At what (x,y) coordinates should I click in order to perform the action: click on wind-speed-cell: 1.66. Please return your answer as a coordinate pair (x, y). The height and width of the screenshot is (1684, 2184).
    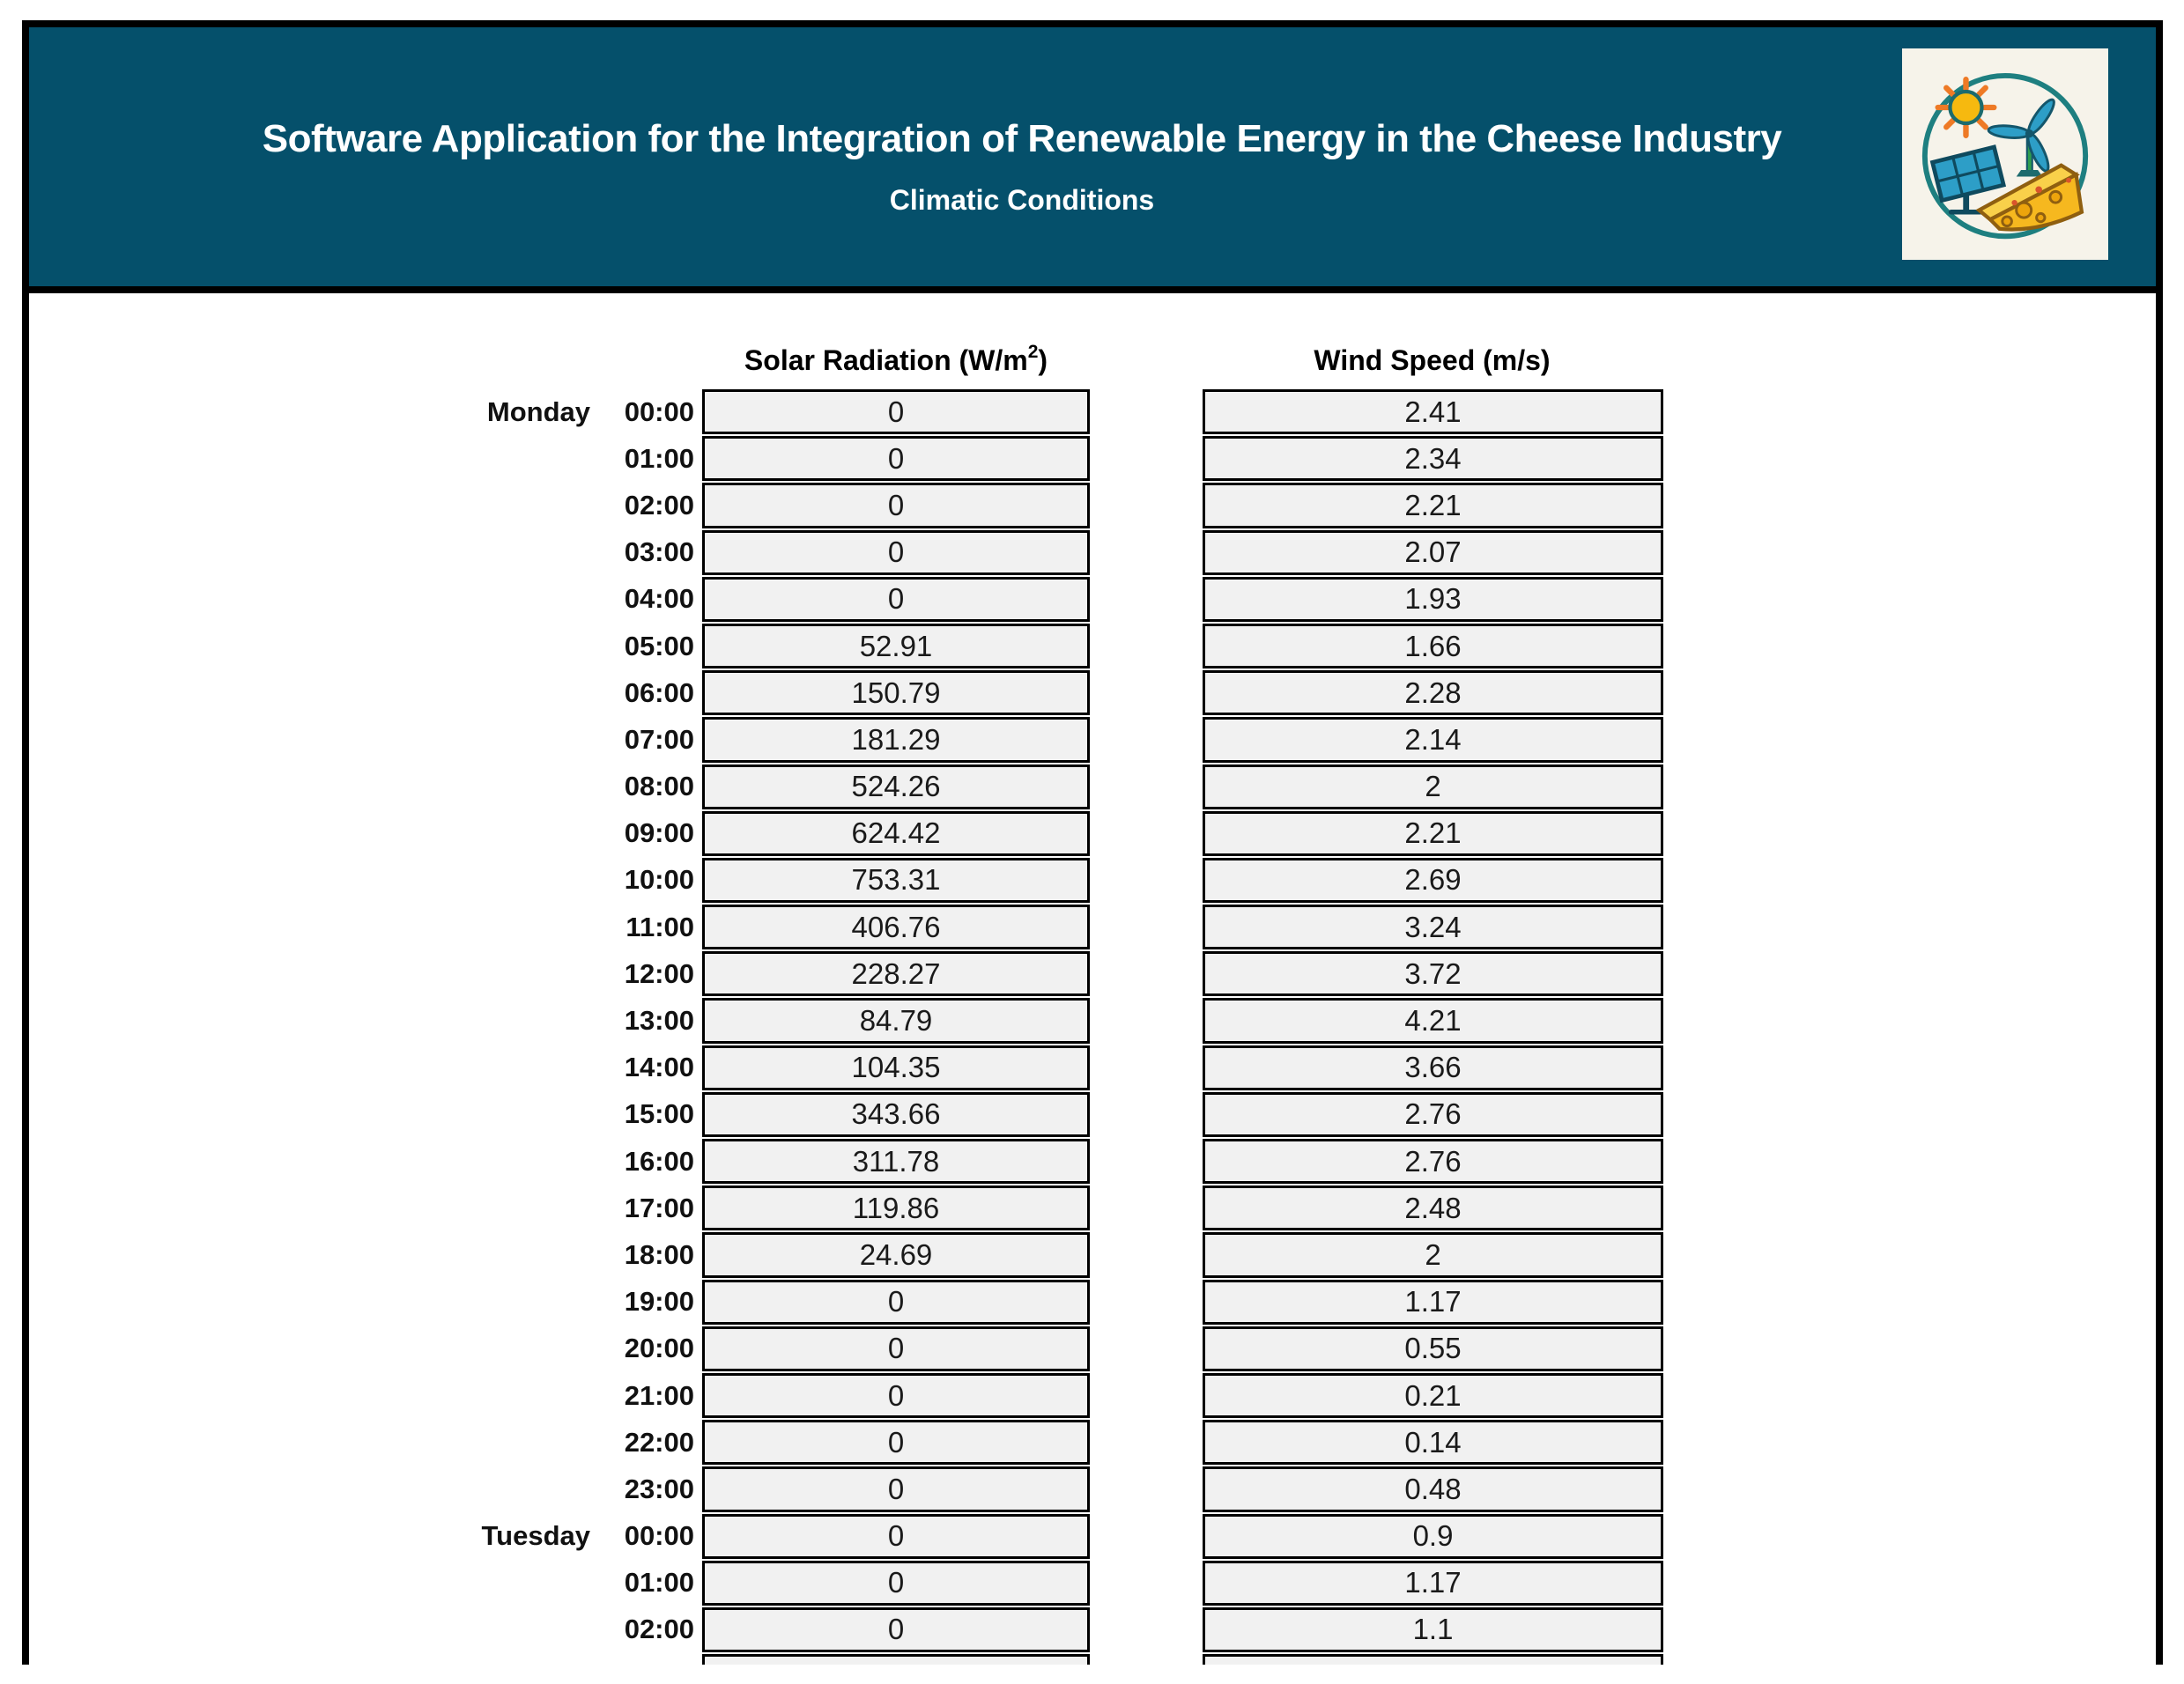
    Looking at the image, I should click on (1433, 646).